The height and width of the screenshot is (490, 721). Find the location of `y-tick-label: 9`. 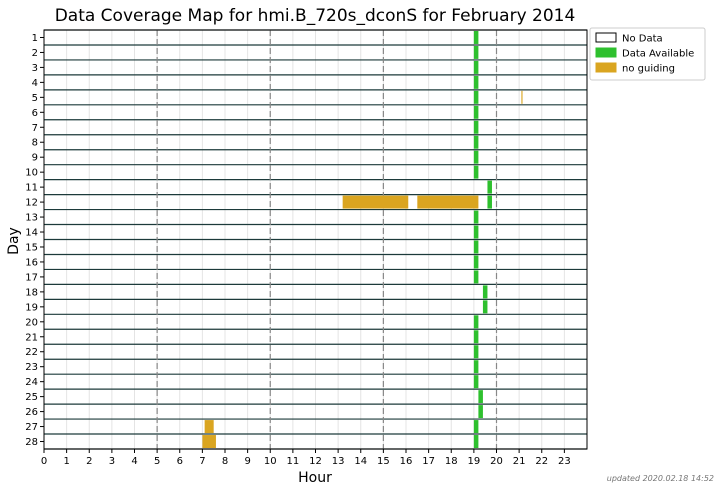

y-tick-label: 9 is located at coordinates (35, 158).